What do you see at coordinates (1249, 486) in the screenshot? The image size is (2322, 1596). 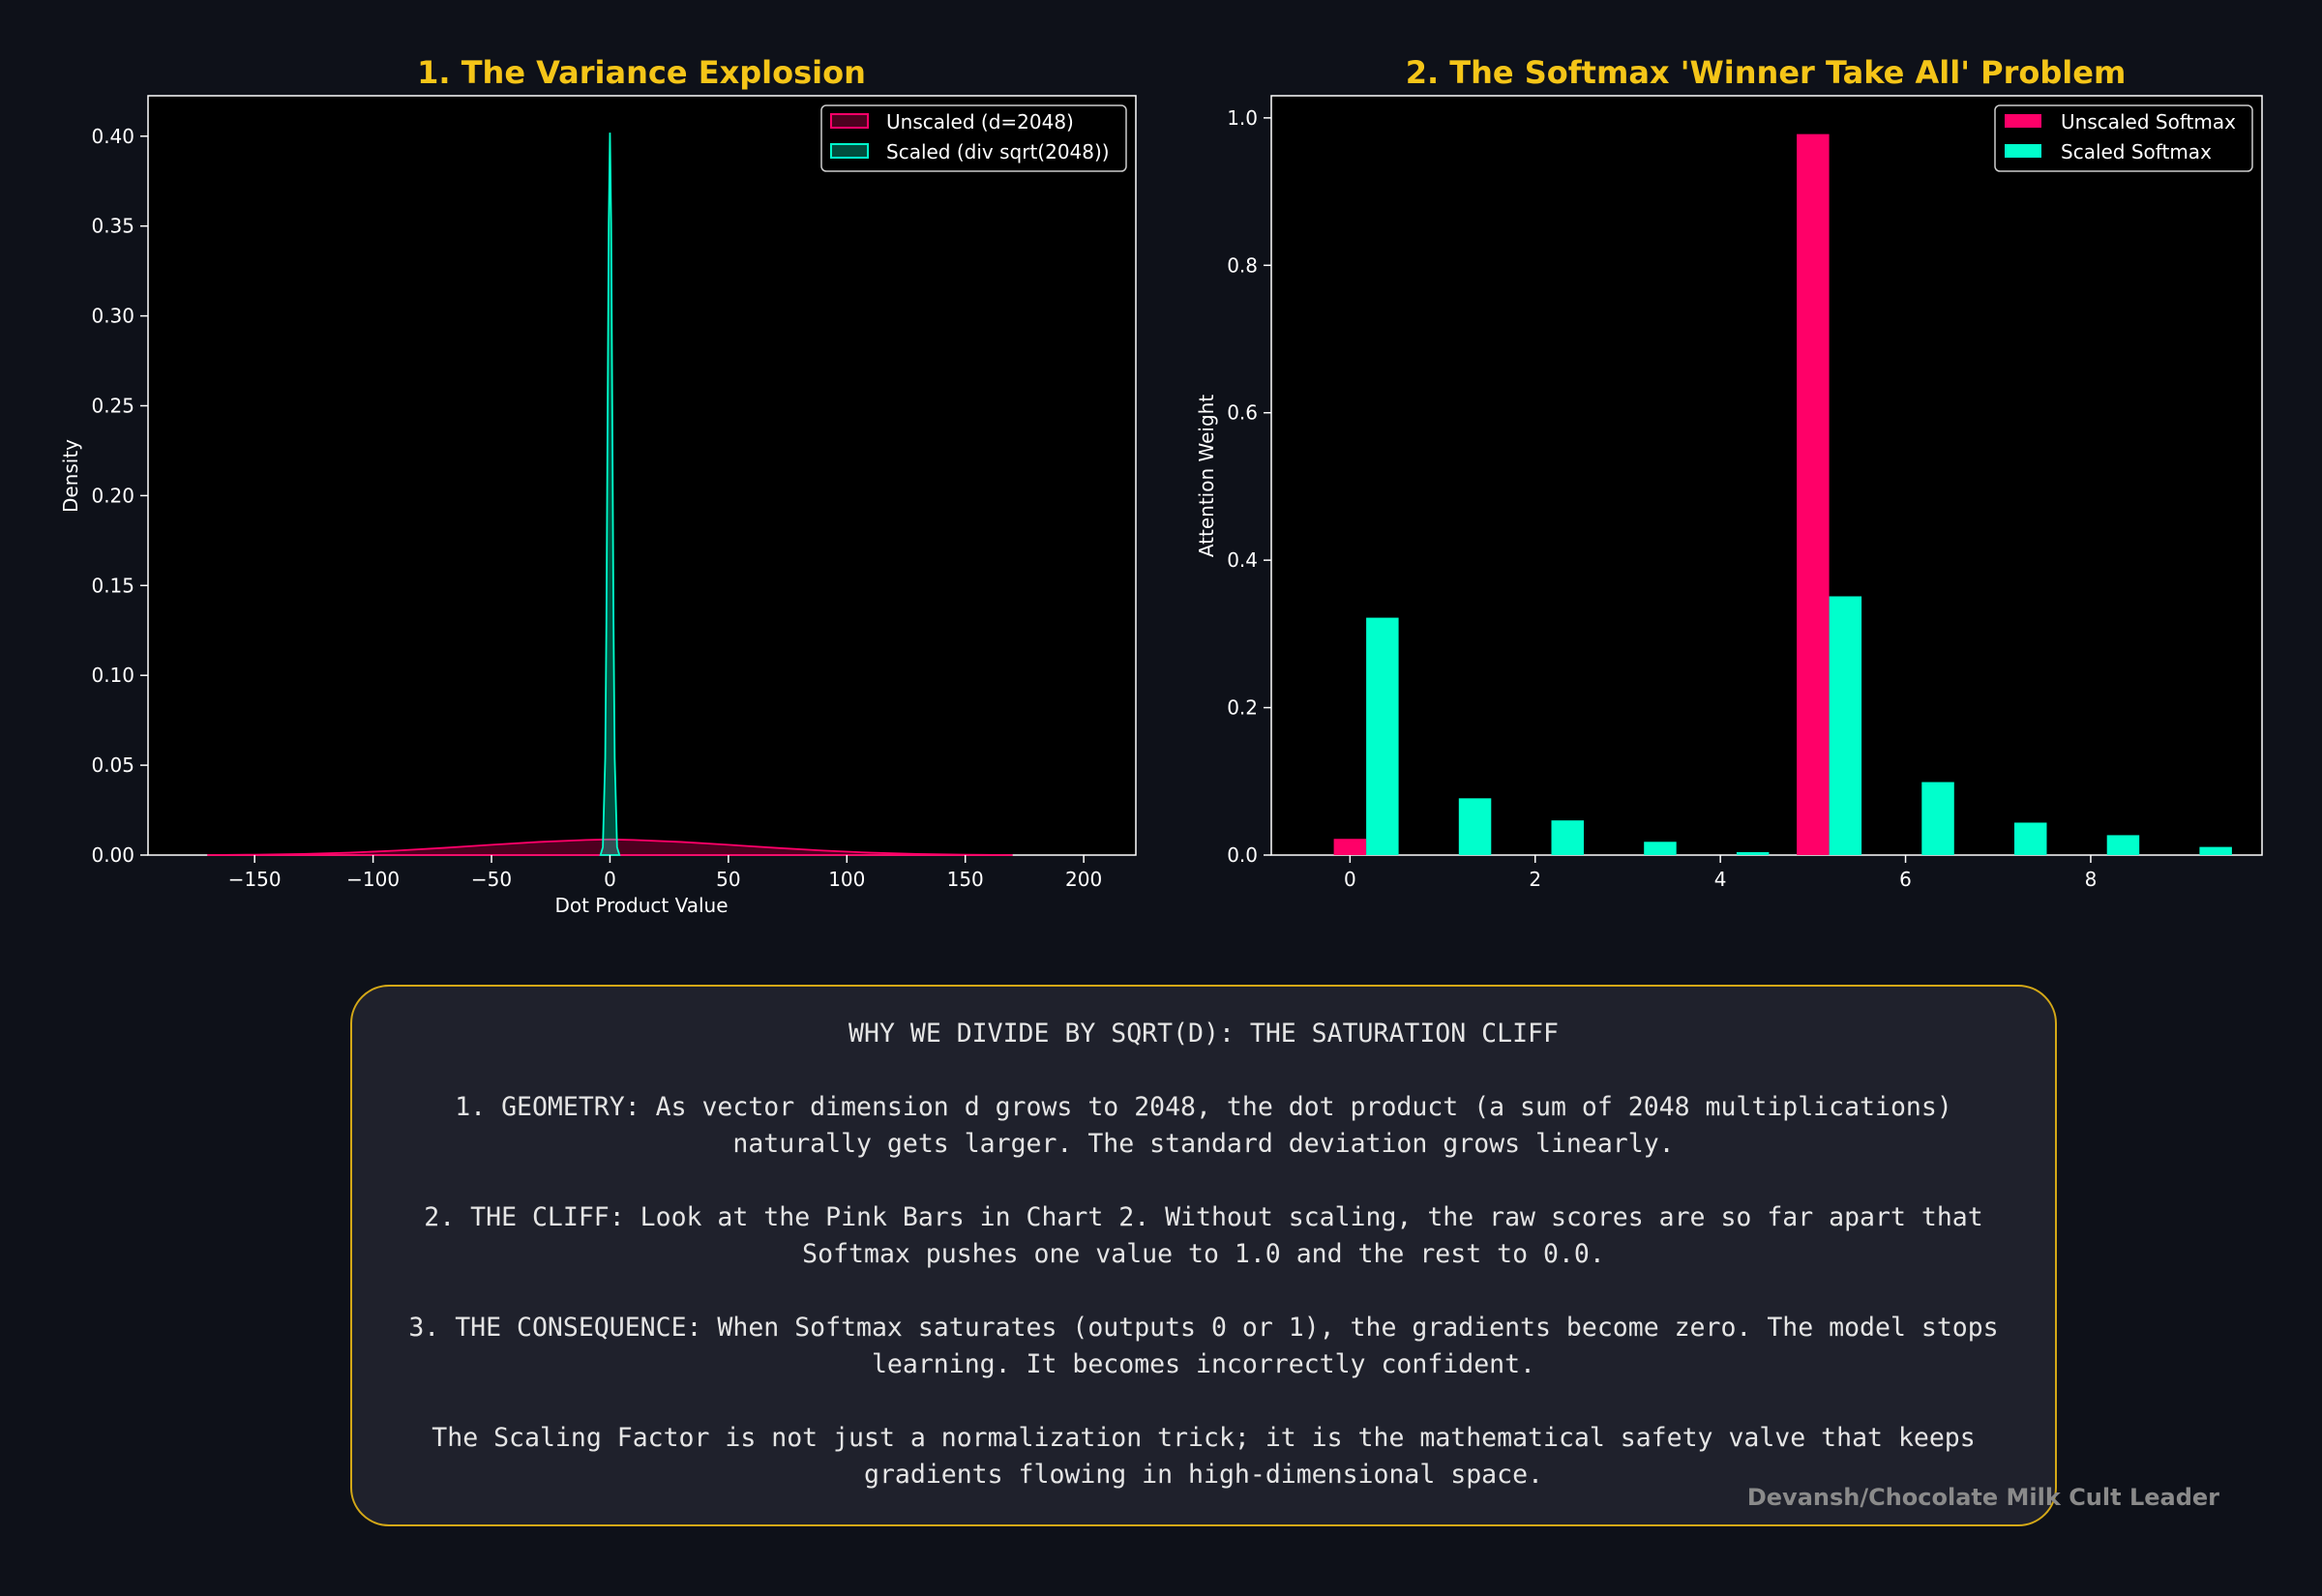 I see `chart2-yticks: 0.0 0.2 0.4 0.6 0.8 1.0` at bounding box center [1249, 486].